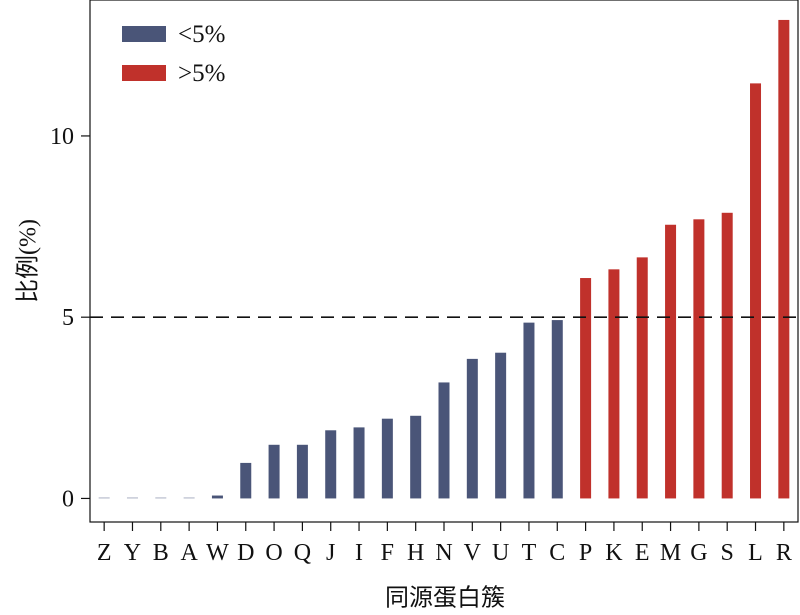 The height and width of the screenshot is (615, 800). I want to click on bar-K, so click(614, 384).